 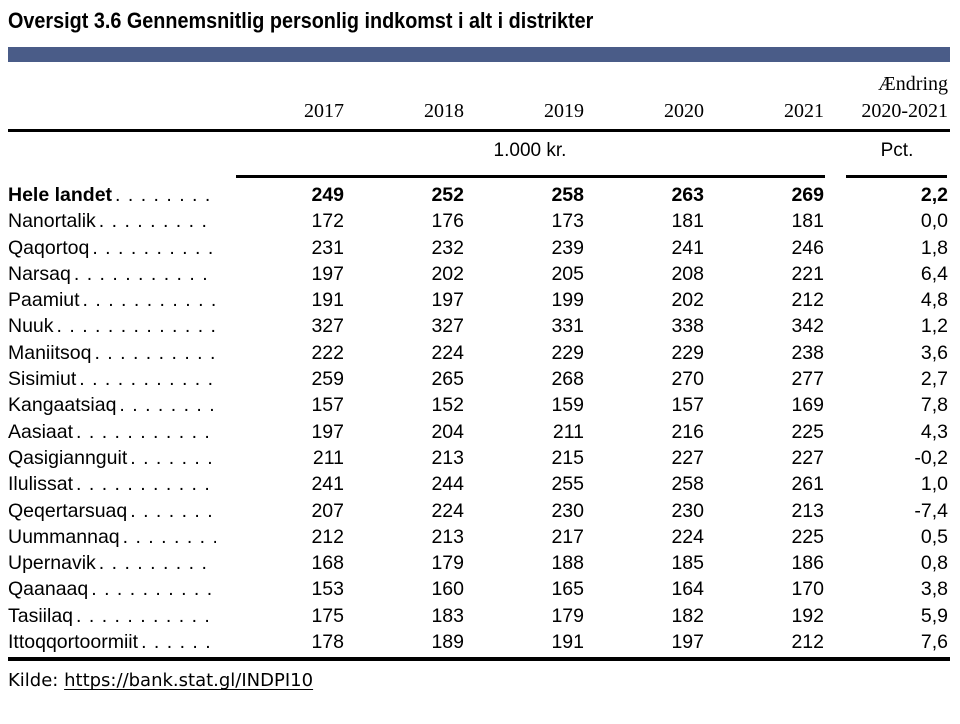 What do you see at coordinates (687, 352) in the screenshot?
I see `value-2020: 229` at bounding box center [687, 352].